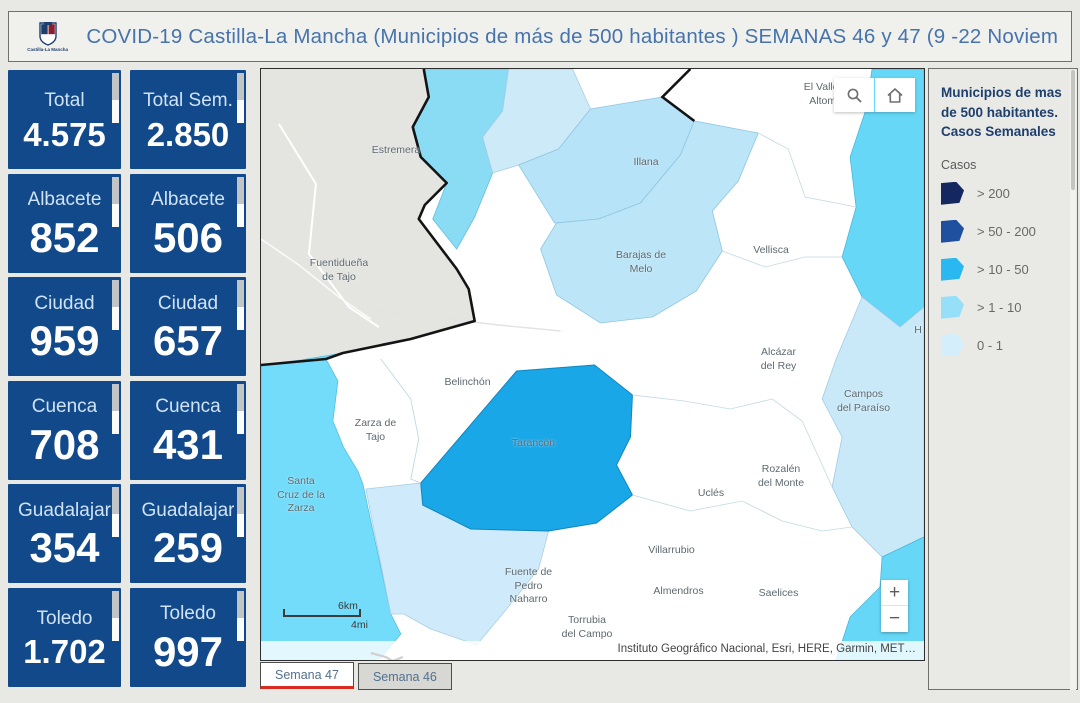  What do you see at coordinates (188, 101) in the screenshot?
I see `card-label: Total Sem.` at bounding box center [188, 101].